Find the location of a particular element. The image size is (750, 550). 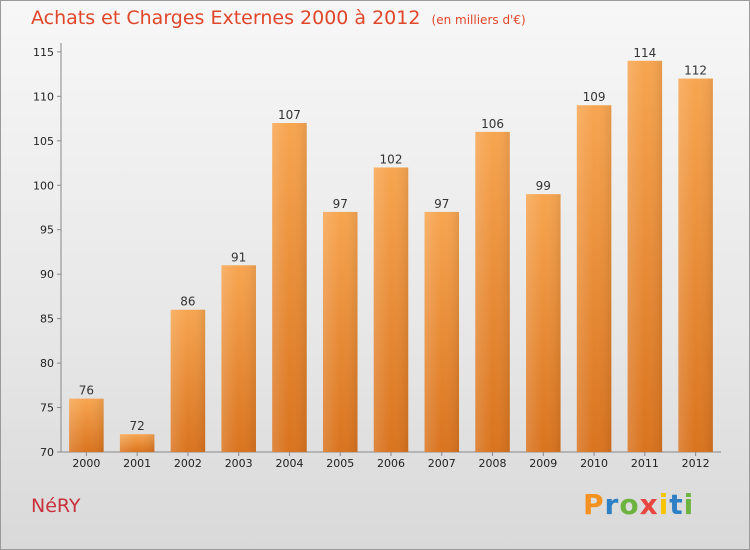

data-label-2011: 114 is located at coordinates (644, 53).